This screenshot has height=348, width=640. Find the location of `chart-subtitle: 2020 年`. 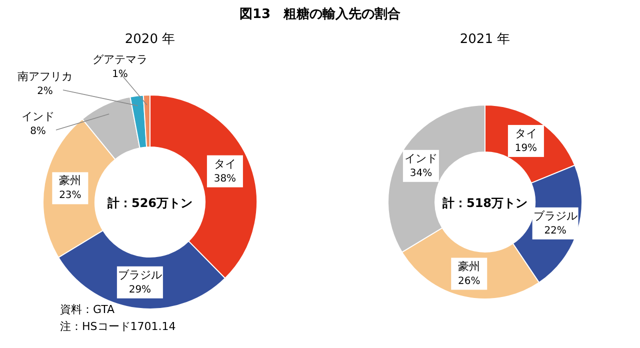

chart-subtitle: 2020 年 is located at coordinates (150, 39).